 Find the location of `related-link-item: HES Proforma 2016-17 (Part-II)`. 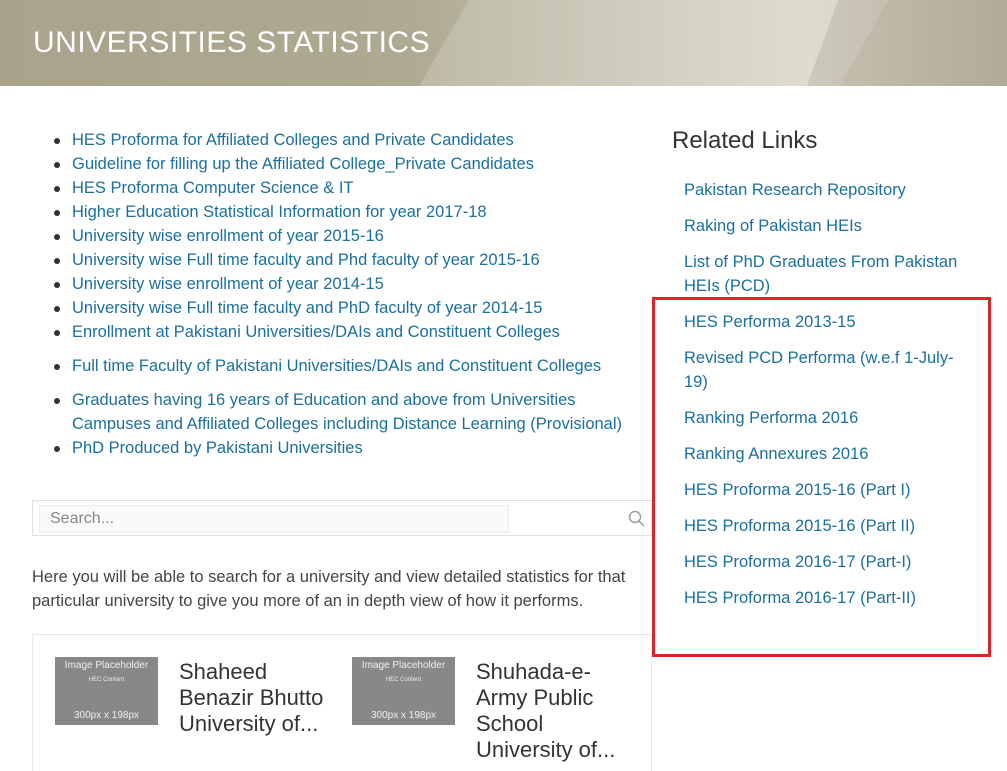

related-link-item: HES Proforma 2016-17 (Part-II) is located at coordinates (826, 598).